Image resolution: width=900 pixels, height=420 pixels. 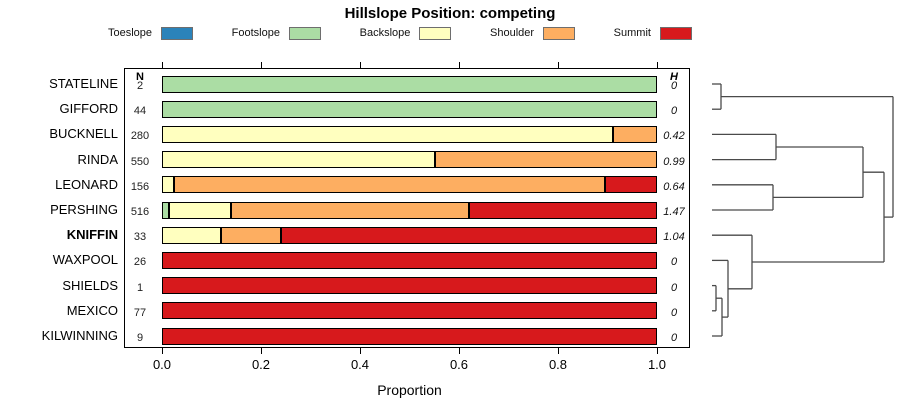 What do you see at coordinates (652, 33) in the screenshot?
I see `legend-item-summit: Summit` at bounding box center [652, 33].